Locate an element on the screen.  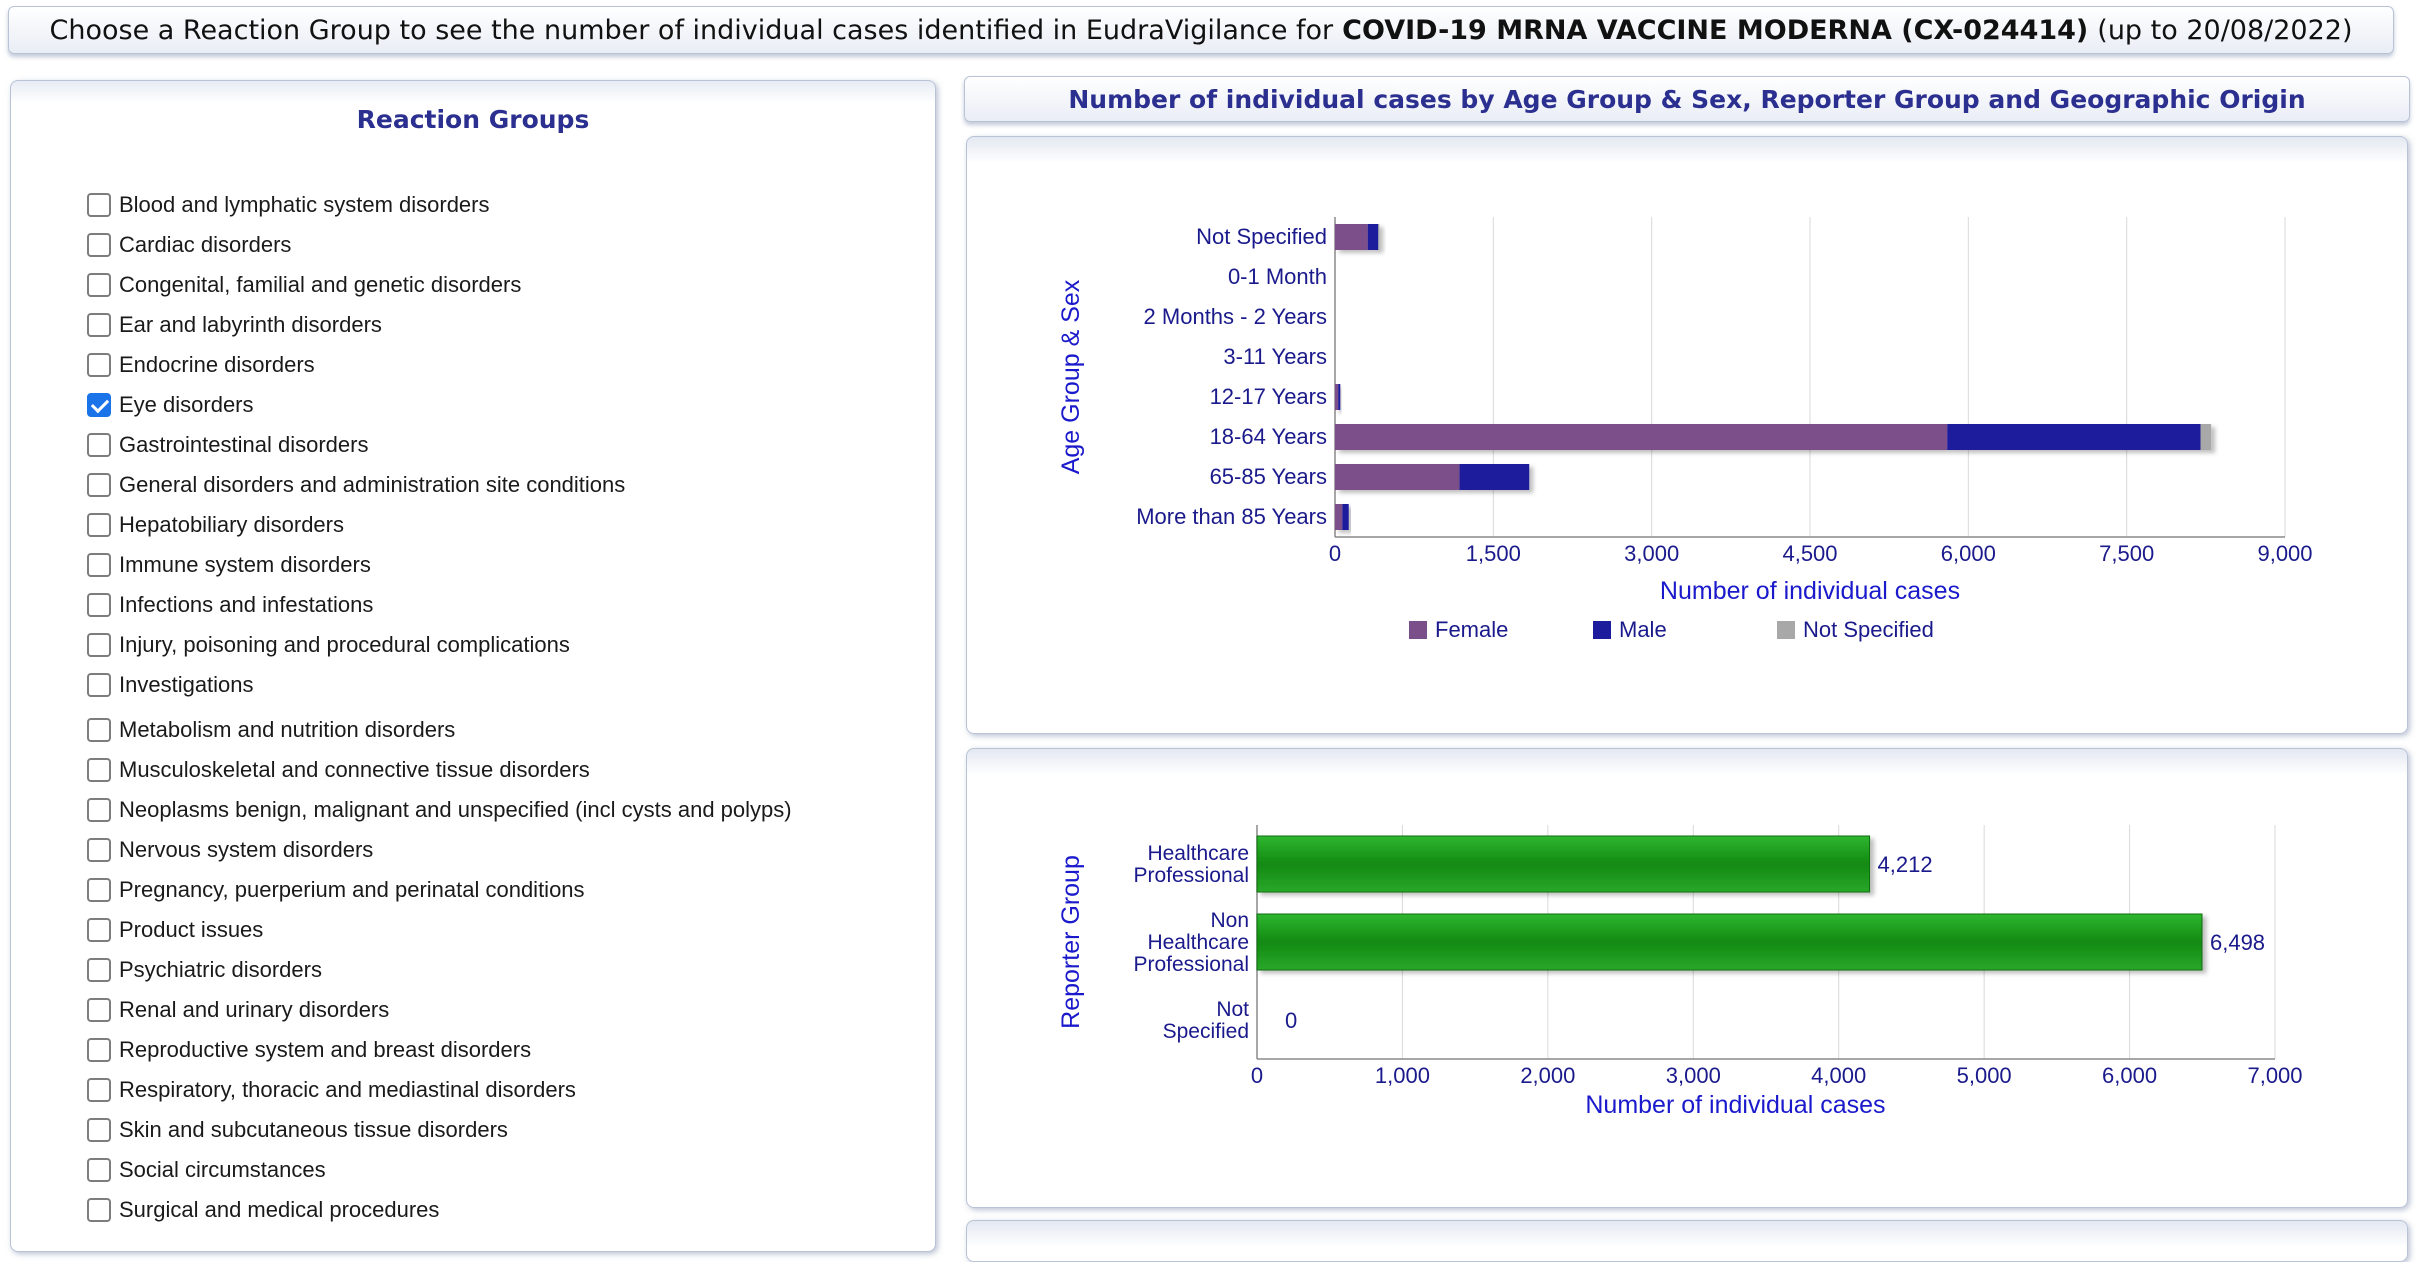
x-axis-title: Number of individual cases is located at coordinates (1810, 591).